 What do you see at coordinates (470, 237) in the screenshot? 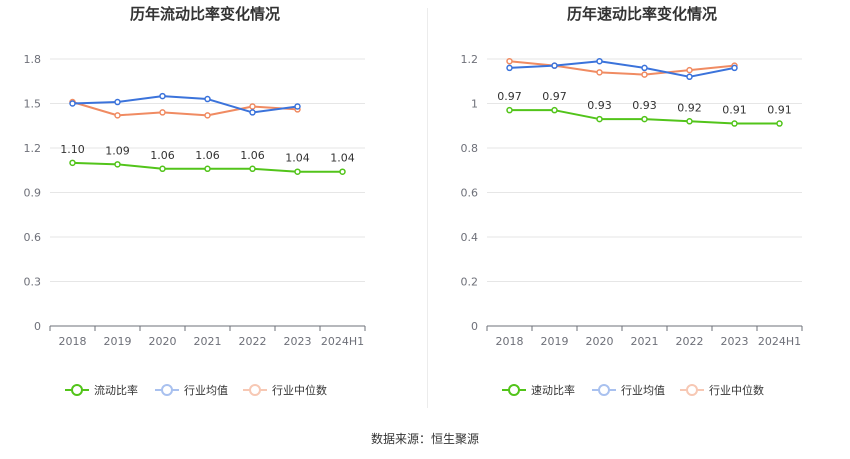
I see `y-tick-label: 0.4` at bounding box center [470, 237].